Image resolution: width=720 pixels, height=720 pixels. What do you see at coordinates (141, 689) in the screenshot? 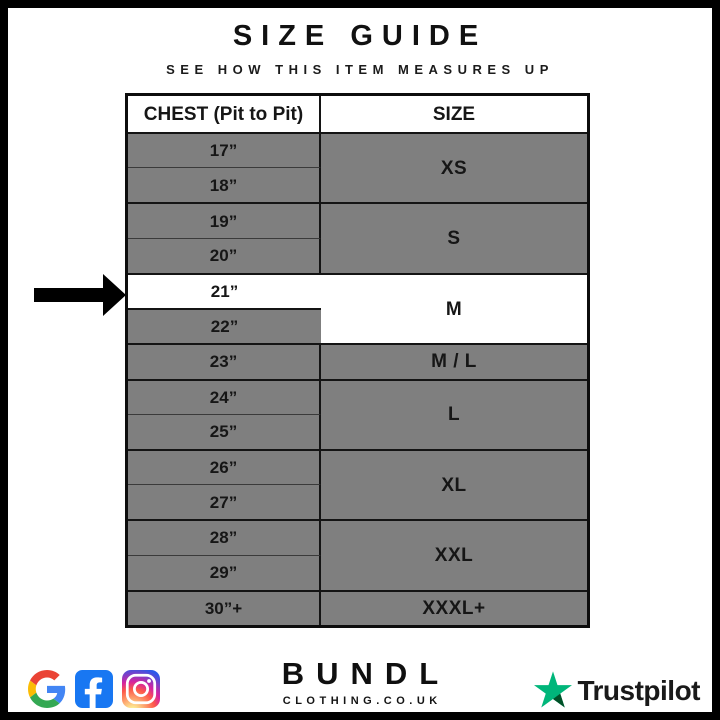
I see `instagram-icon` at bounding box center [141, 689].